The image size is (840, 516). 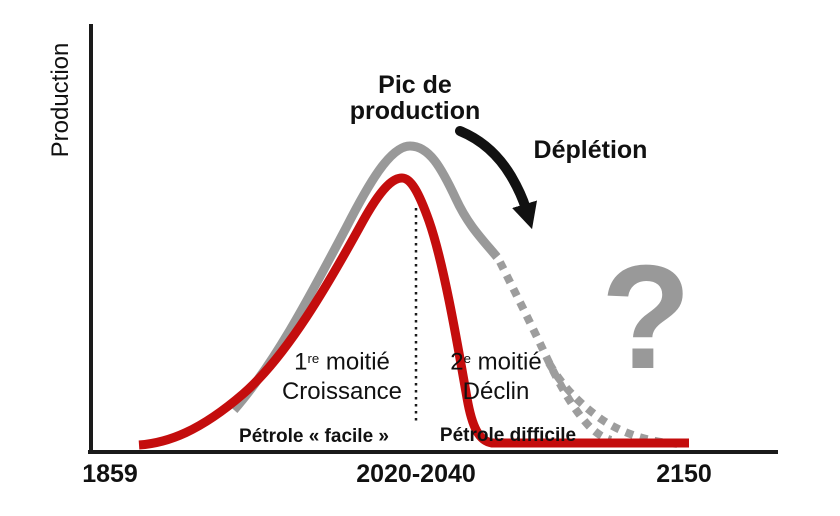 What do you see at coordinates (467, 358) in the screenshot?
I see `decline-ordinal-sup: e` at bounding box center [467, 358].